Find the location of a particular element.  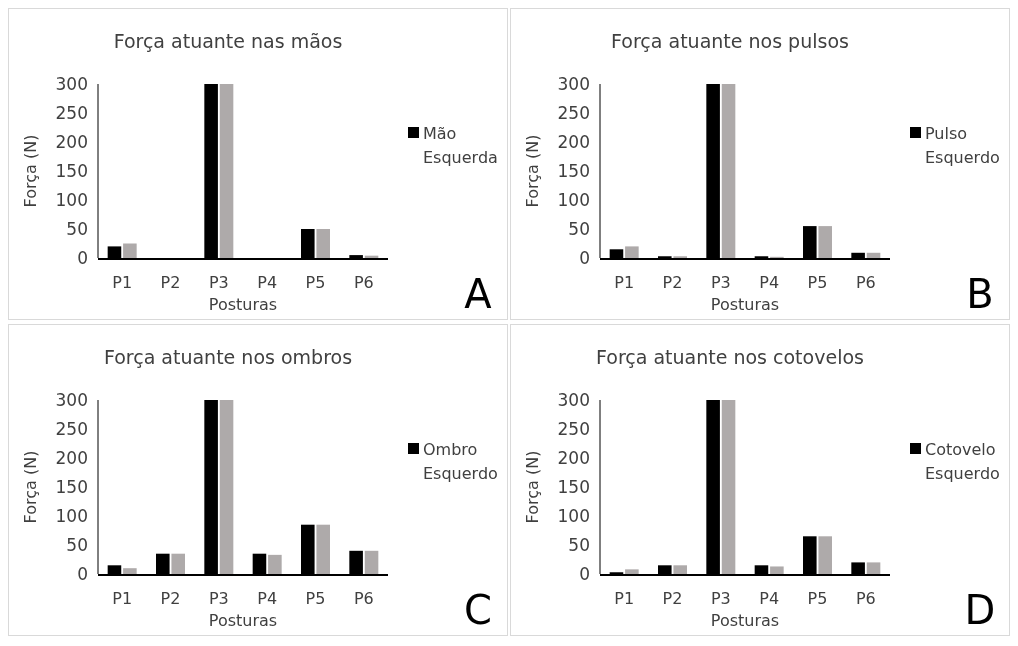

text: A is located at coordinates (478, 294).